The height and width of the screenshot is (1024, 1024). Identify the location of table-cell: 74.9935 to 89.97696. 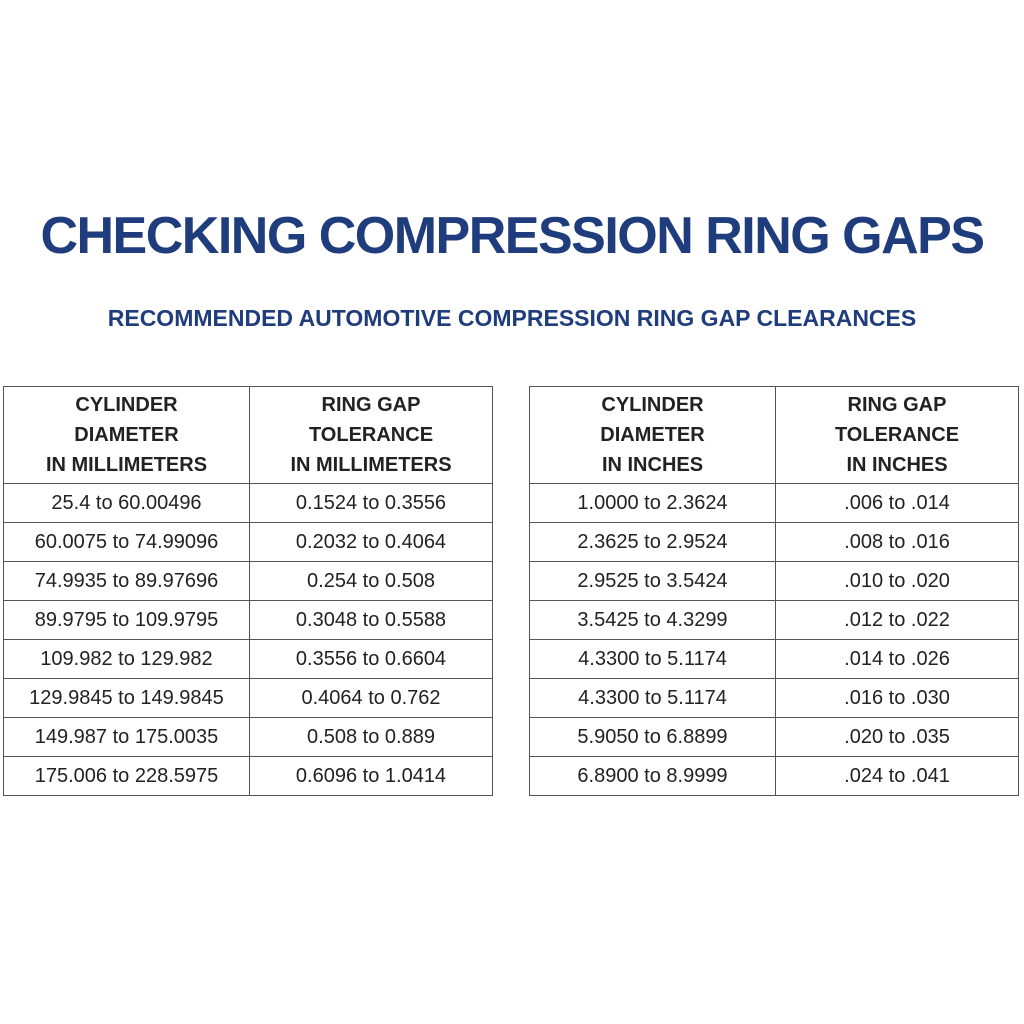
(126, 581).